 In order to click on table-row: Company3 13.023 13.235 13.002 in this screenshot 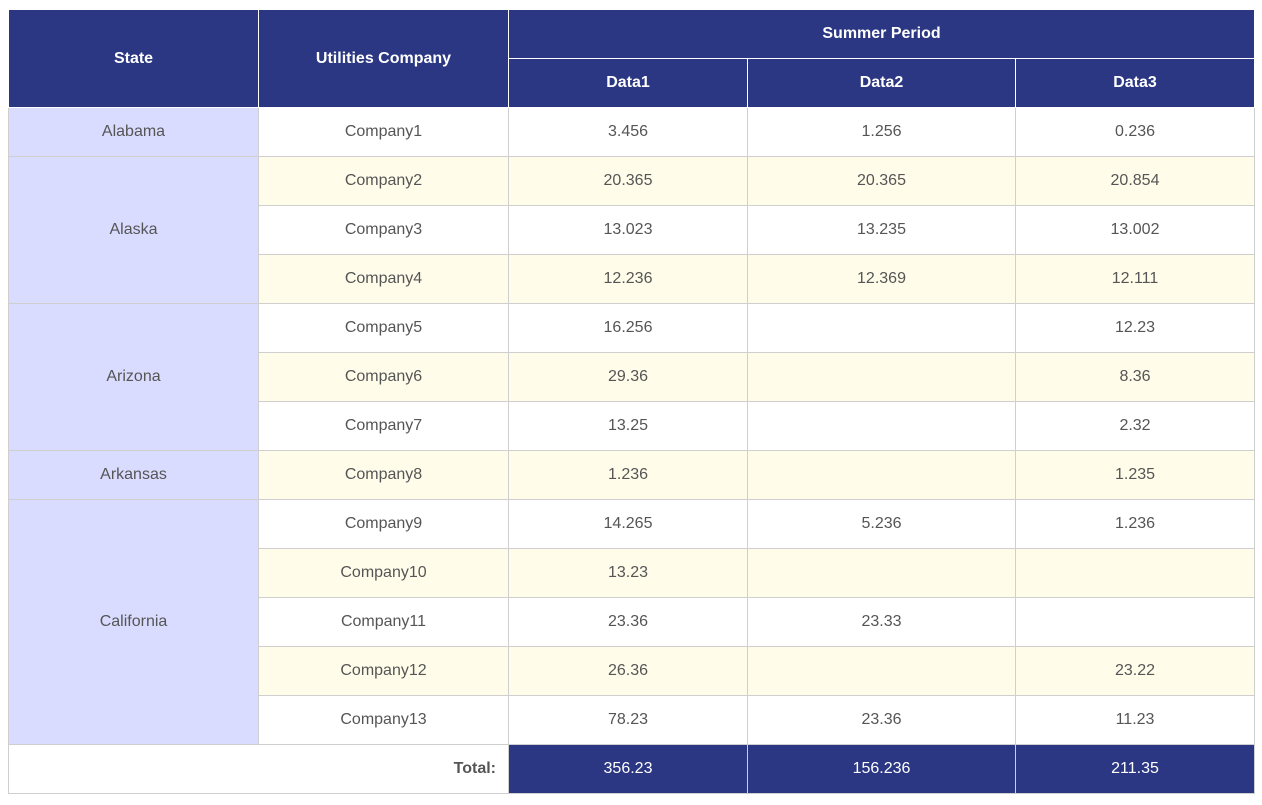, I will do `click(632, 230)`.